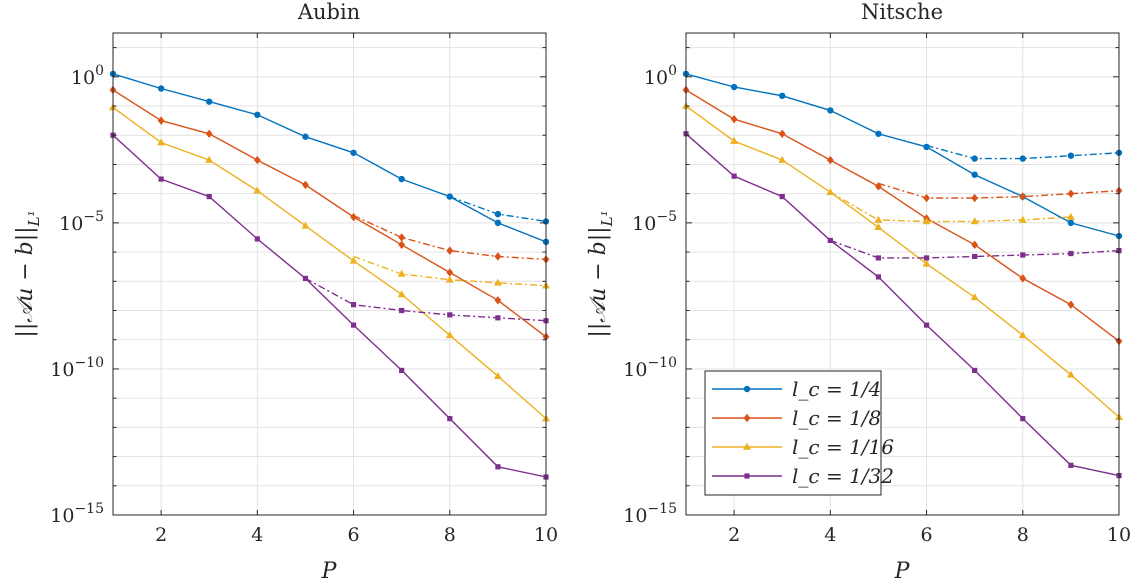  I want to click on y-tick-label: 10−10, so click(650, 368).